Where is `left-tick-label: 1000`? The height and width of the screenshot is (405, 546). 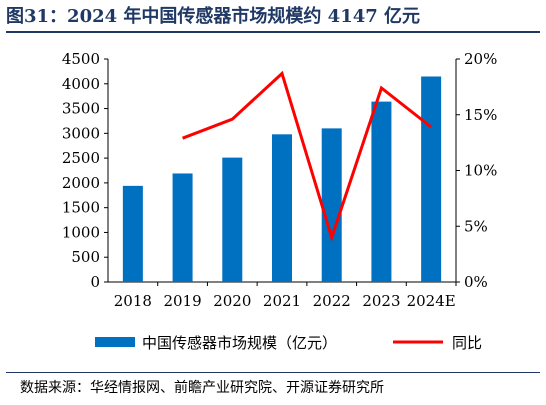 left-tick-label: 1000 is located at coordinates (81, 232).